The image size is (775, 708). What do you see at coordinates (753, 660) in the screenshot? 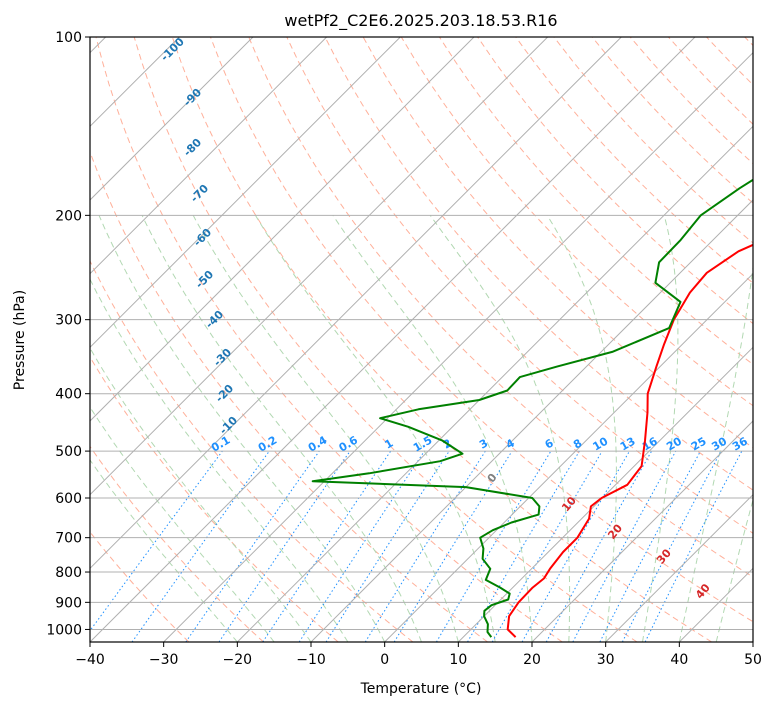
I see `x-tick-label: 50` at bounding box center [753, 660].